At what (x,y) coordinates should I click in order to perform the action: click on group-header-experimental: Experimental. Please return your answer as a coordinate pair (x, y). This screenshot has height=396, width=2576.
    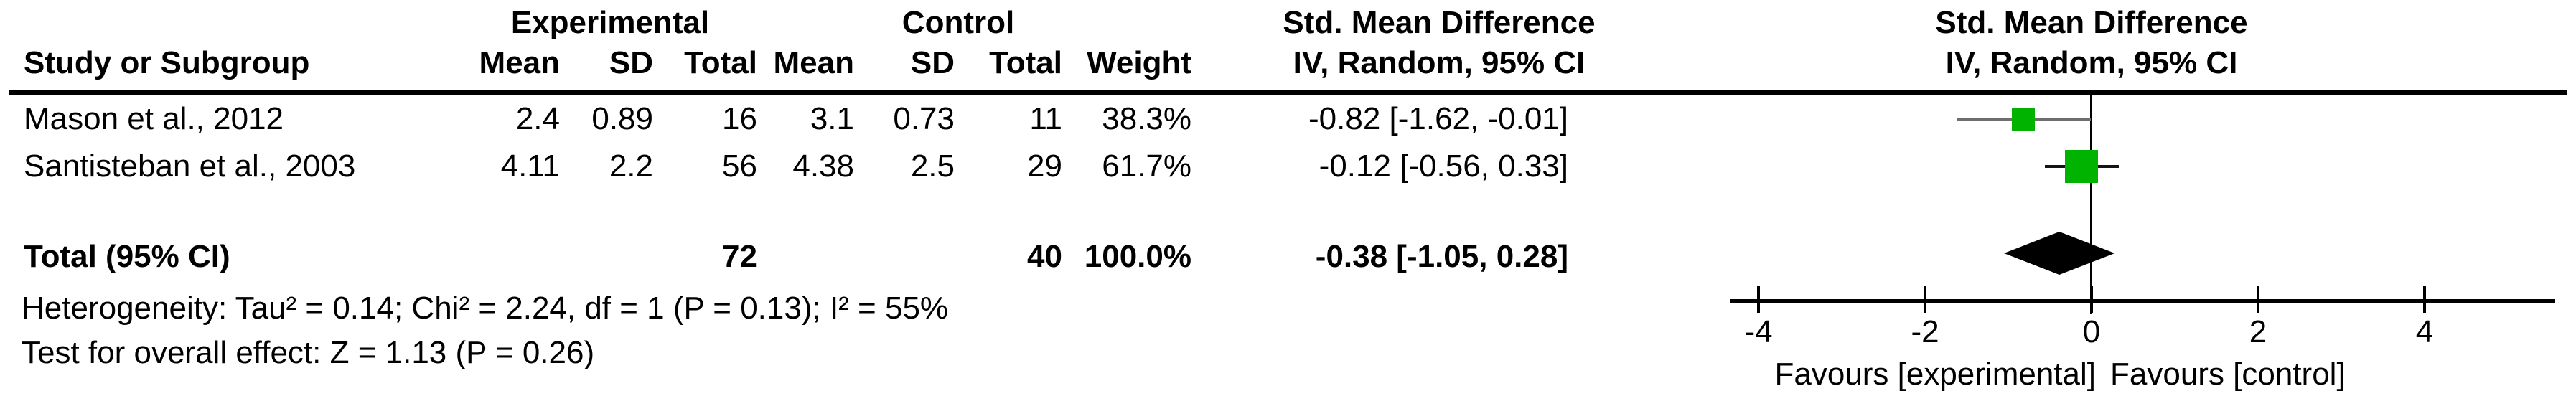
    Looking at the image, I should click on (610, 22).